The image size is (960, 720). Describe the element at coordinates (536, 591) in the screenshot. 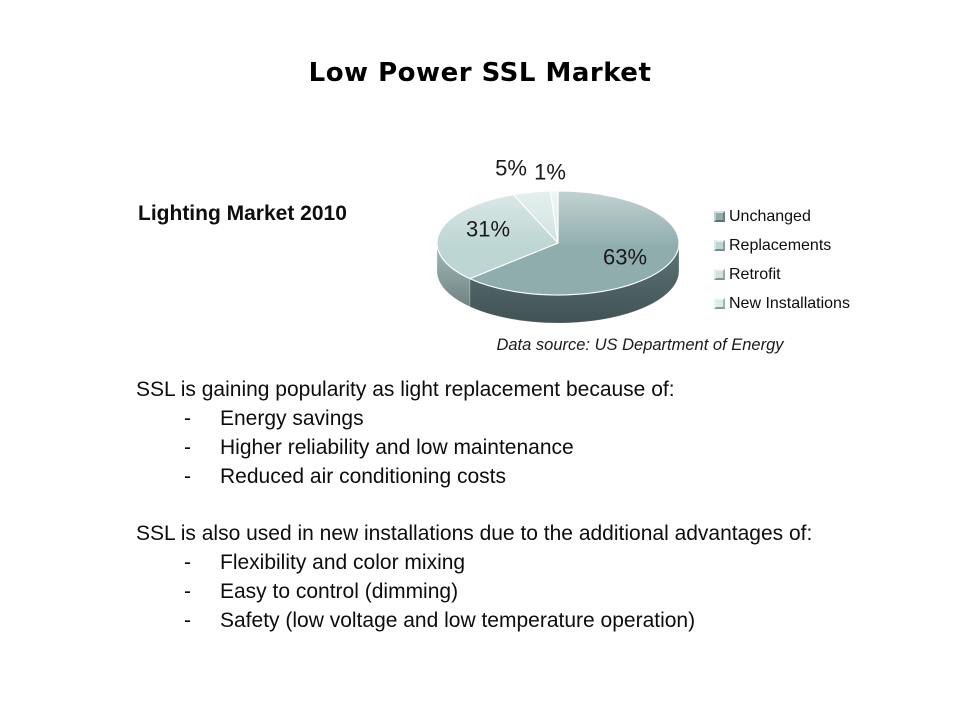

I see `bullet-item: - Easy to control (dimming)` at that location.